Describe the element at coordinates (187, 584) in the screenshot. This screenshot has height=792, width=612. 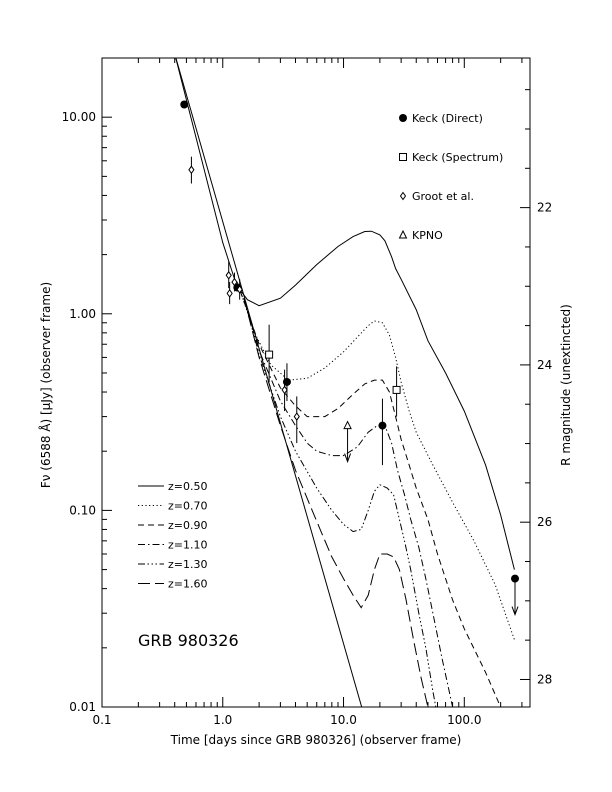
I see `legend-line-label: z=1.60` at that location.